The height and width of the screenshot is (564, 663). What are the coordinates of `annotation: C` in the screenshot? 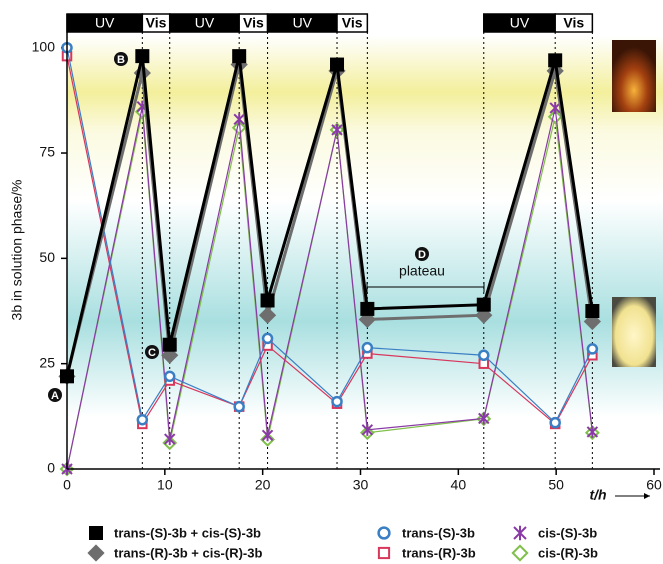 It's located at (152, 353).